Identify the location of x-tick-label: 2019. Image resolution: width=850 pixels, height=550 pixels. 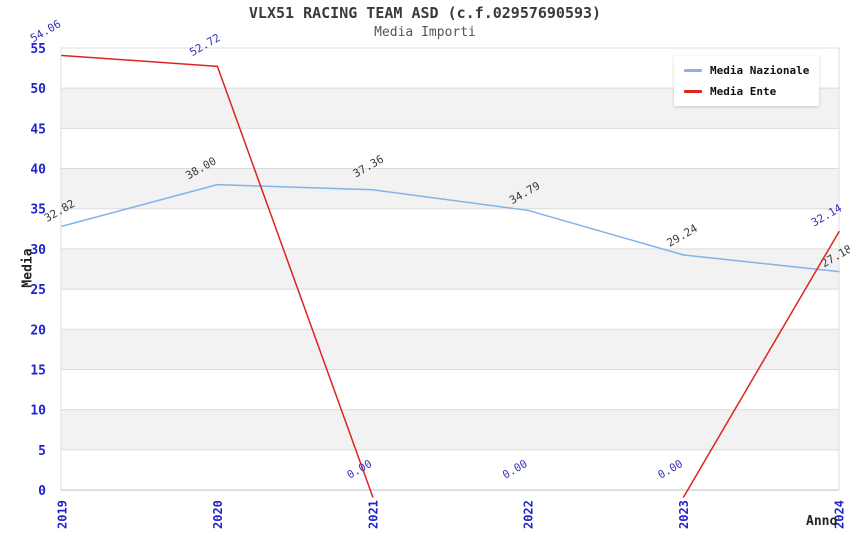
(63, 514).